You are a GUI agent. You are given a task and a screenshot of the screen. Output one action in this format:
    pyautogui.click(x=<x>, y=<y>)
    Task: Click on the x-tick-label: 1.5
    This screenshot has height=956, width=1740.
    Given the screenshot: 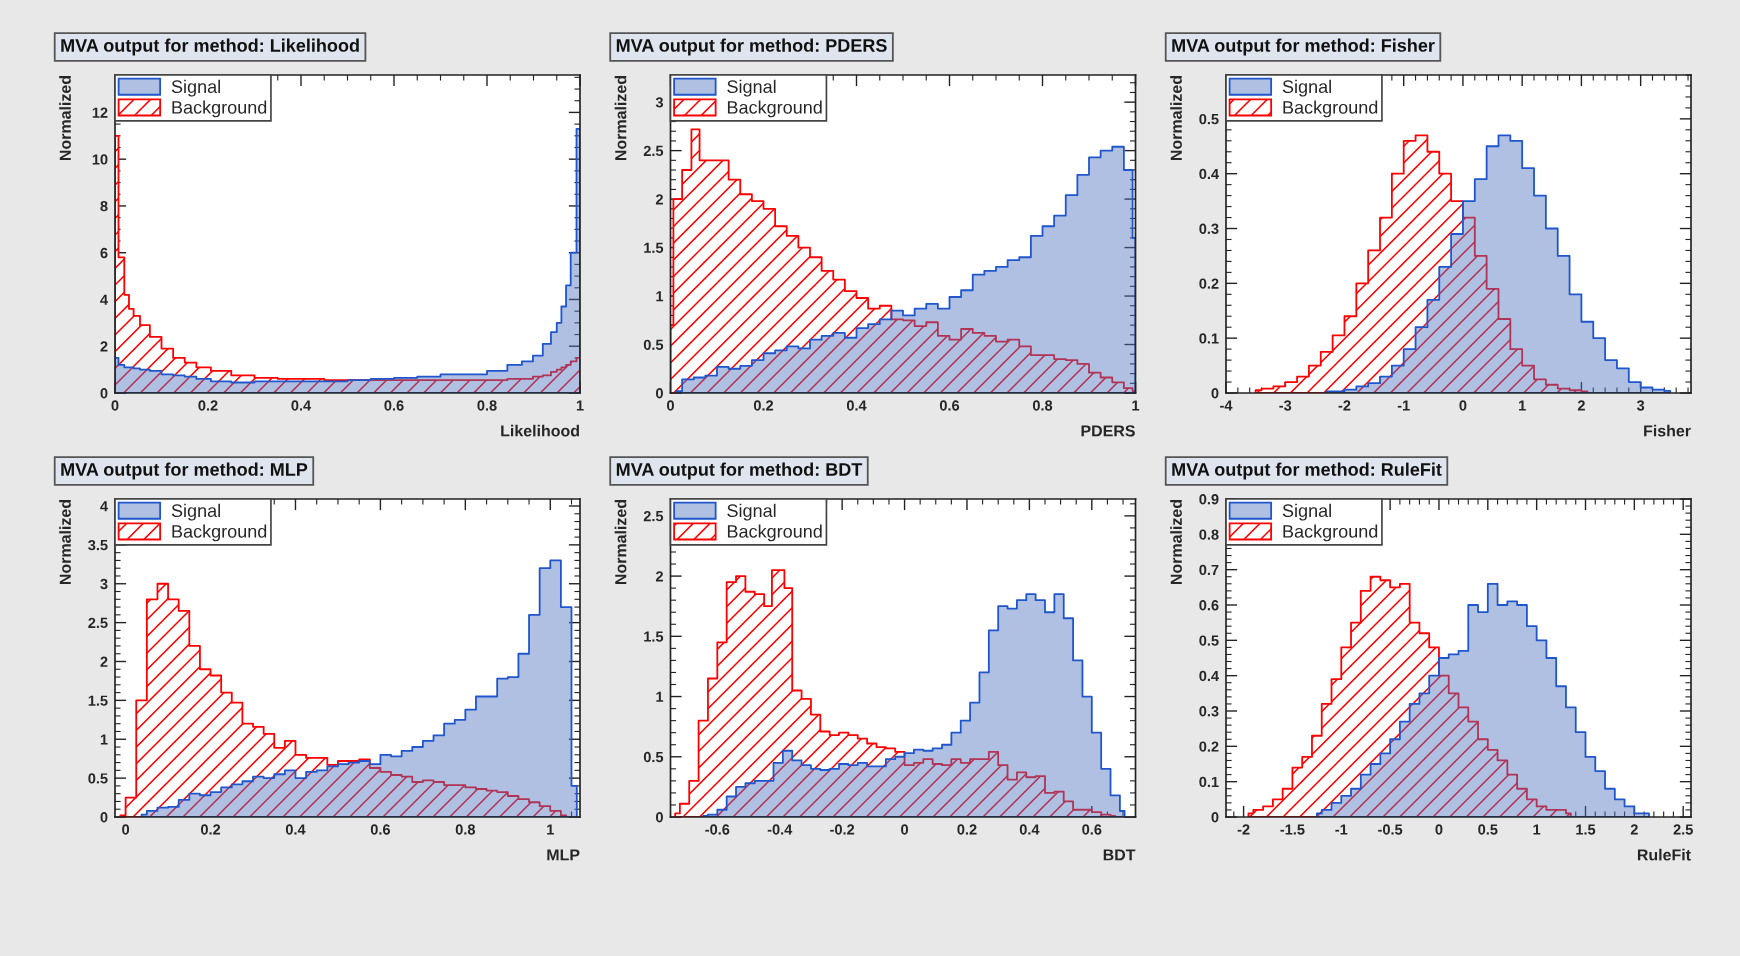 What is the action you would take?
    pyautogui.click(x=1586, y=829)
    